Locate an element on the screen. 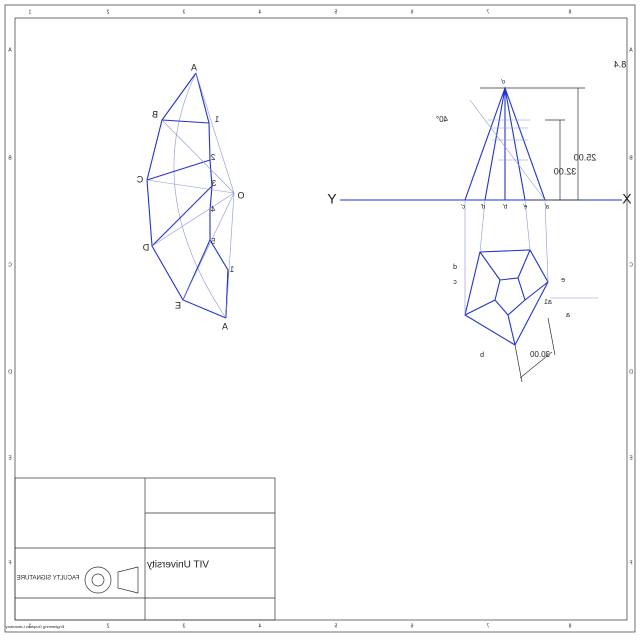 The height and width of the screenshot is (640, 640). title-block is located at coordinates (145, 549).